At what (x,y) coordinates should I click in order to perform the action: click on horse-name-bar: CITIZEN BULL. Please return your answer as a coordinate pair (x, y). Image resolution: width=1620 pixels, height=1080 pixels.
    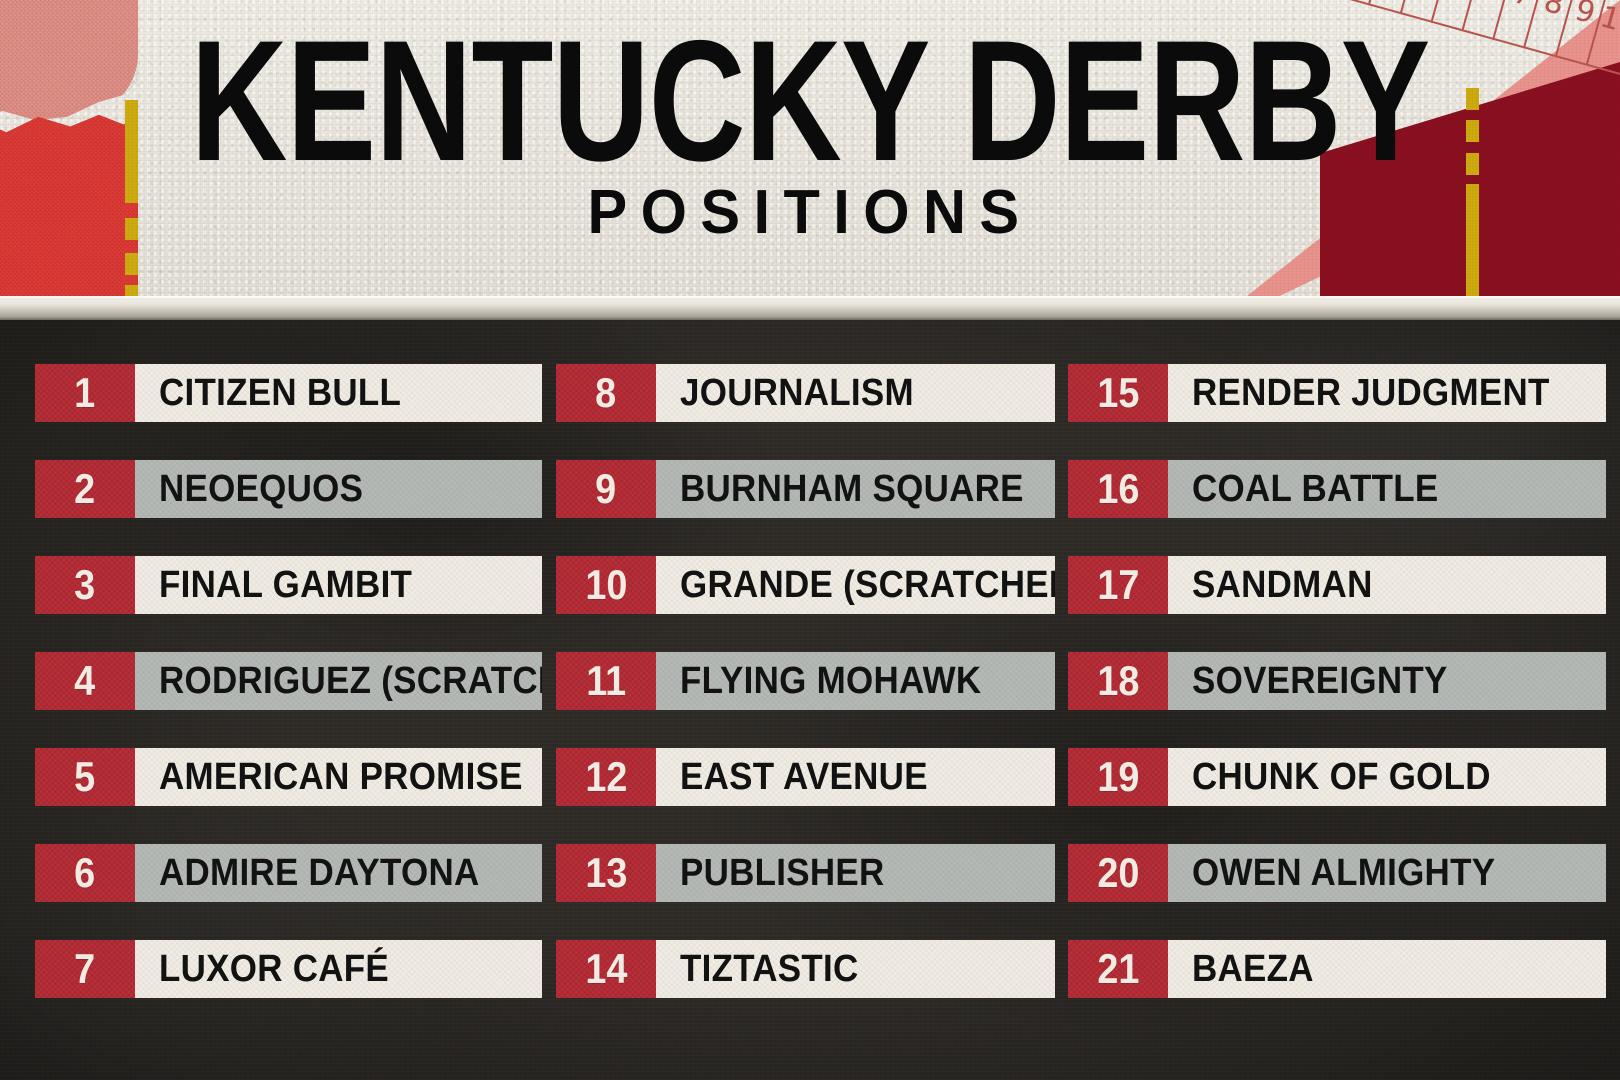
    Looking at the image, I should click on (338, 393).